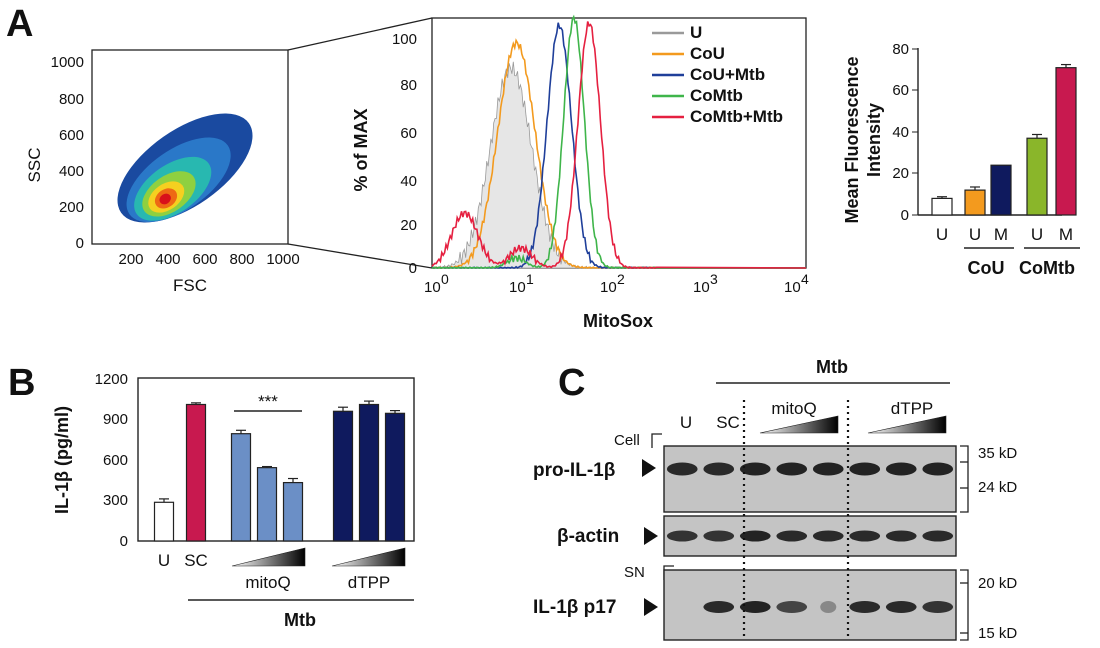 Image resolution: width=1100 pixels, height=648 pixels. What do you see at coordinates (728, 422) in the screenshot?
I see `wb-lane-sc: SC` at bounding box center [728, 422].